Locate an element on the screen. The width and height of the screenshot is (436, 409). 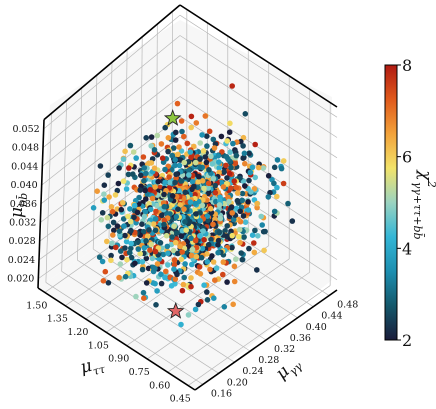
y-tick-label: 0.20 is located at coordinates (237, 382).